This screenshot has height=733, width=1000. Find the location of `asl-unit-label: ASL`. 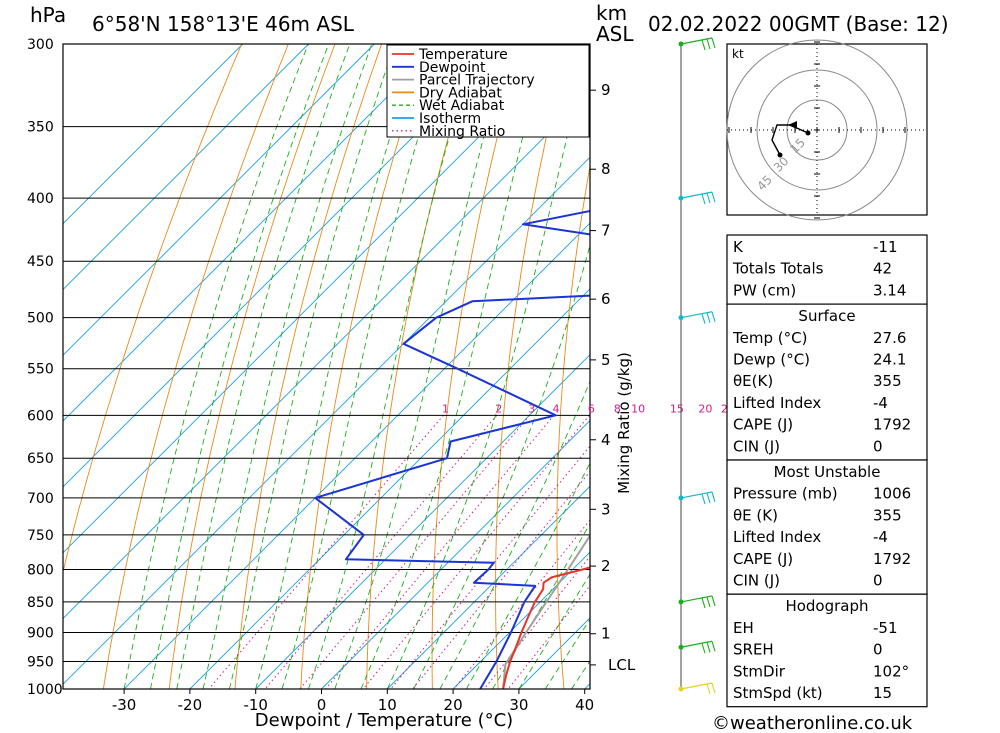

asl-unit-label: ASL is located at coordinates (615, 34).